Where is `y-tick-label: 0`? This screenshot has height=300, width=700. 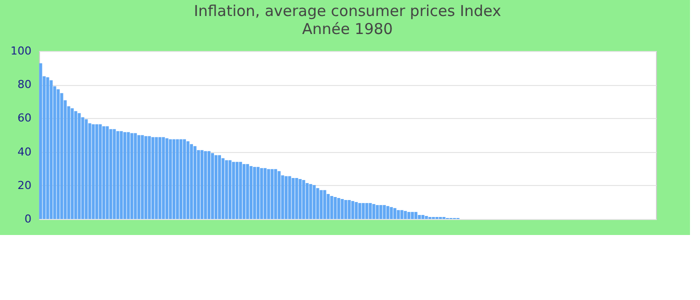 y-tick-label: 0 is located at coordinates (28, 219).